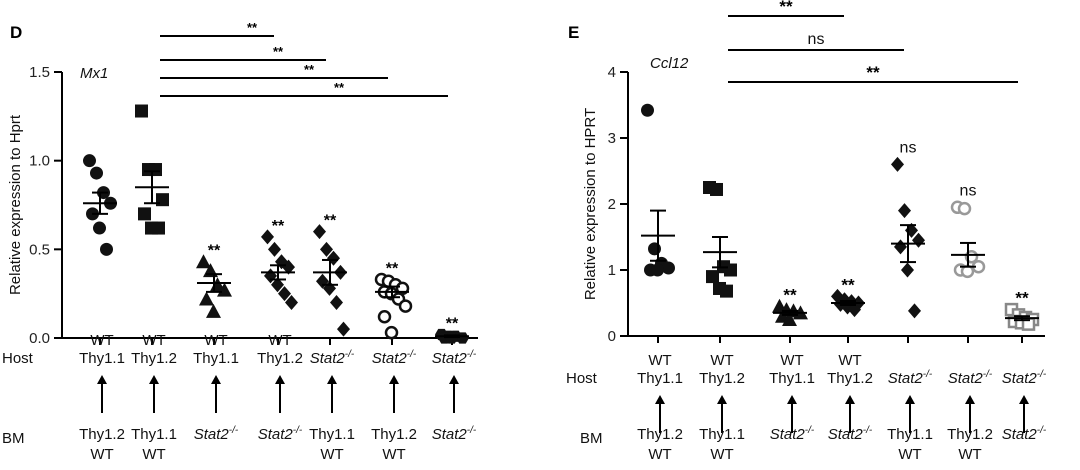 The width and height of the screenshot is (1080, 470). Describe the element at coordinates (39, 161) in the screenshot. I see `y-tick-label: 1.0` at that location.